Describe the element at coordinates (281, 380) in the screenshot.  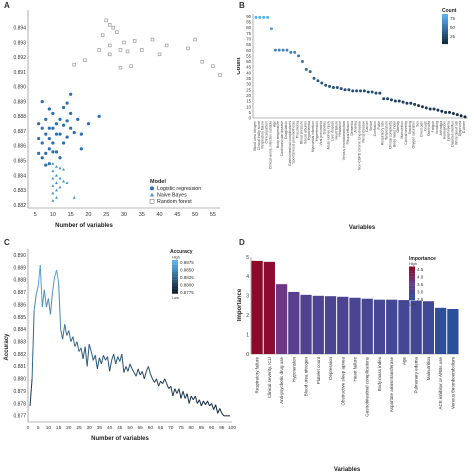
I see `x-tick-label-d: Anti-psychotic drug use` at that location.